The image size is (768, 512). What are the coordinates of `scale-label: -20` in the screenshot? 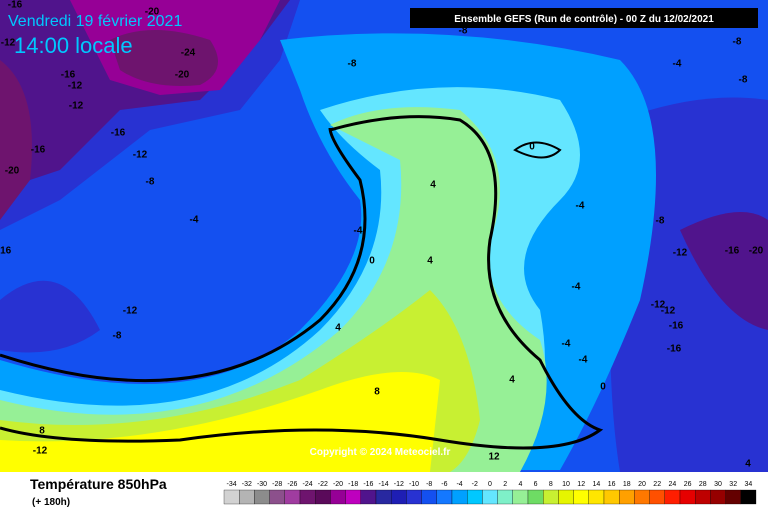 It's located at (338, 484).